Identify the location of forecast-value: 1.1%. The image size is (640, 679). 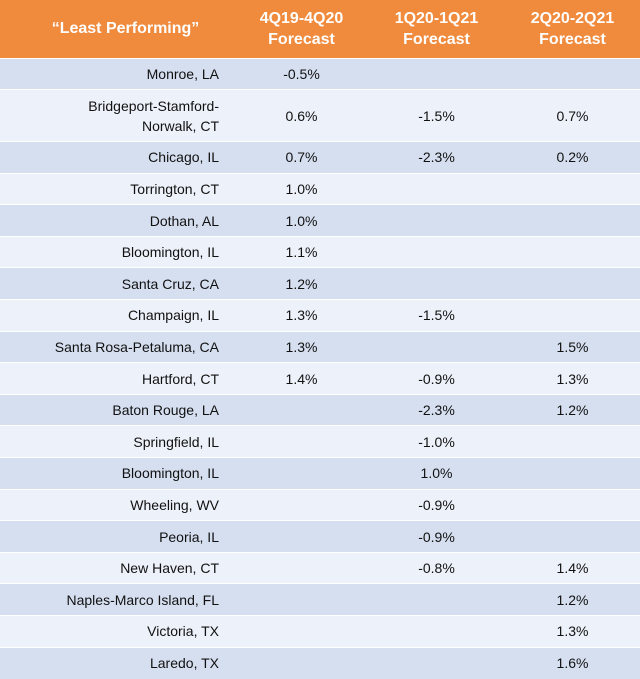
(301, 251).